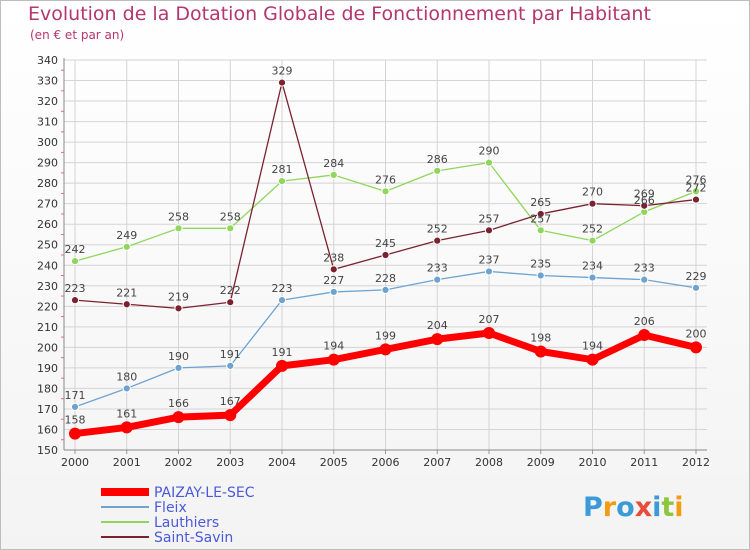  Describe the element at coordinates (437, 325) in the screenshot. I see `data-label-paizay-le-sec: 204` at that location.